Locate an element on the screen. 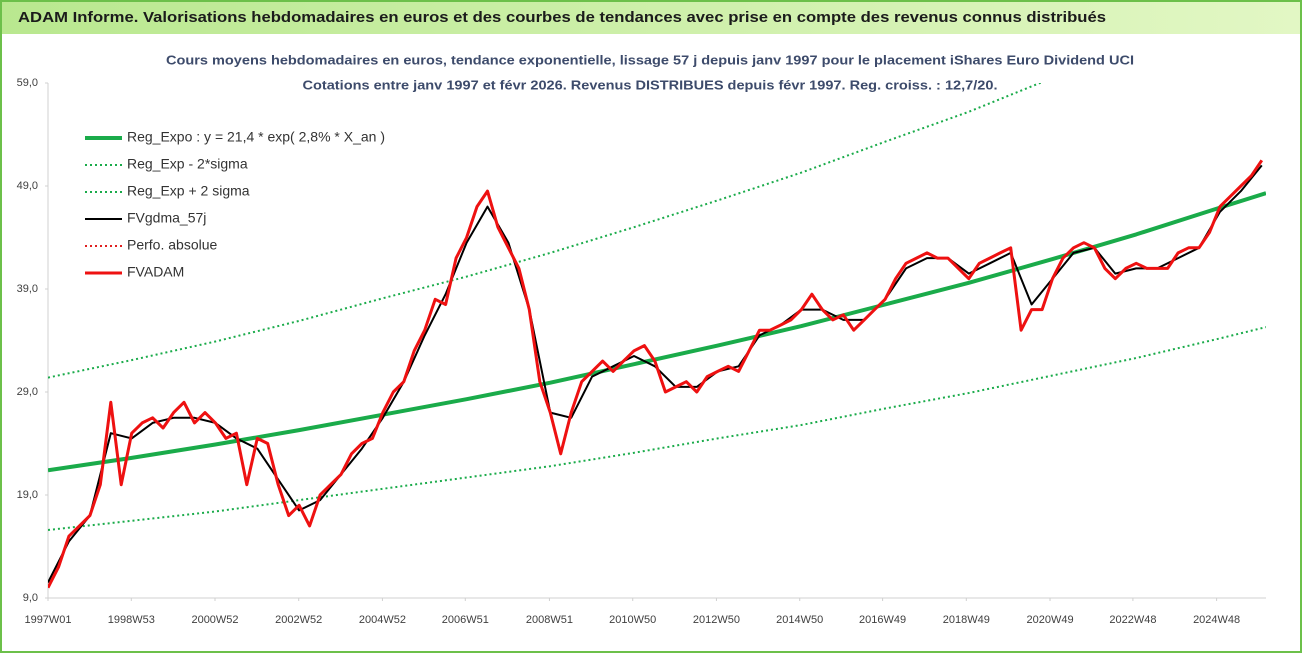  x-tick-label: 2002W52 is located at coordinates (298, 620).